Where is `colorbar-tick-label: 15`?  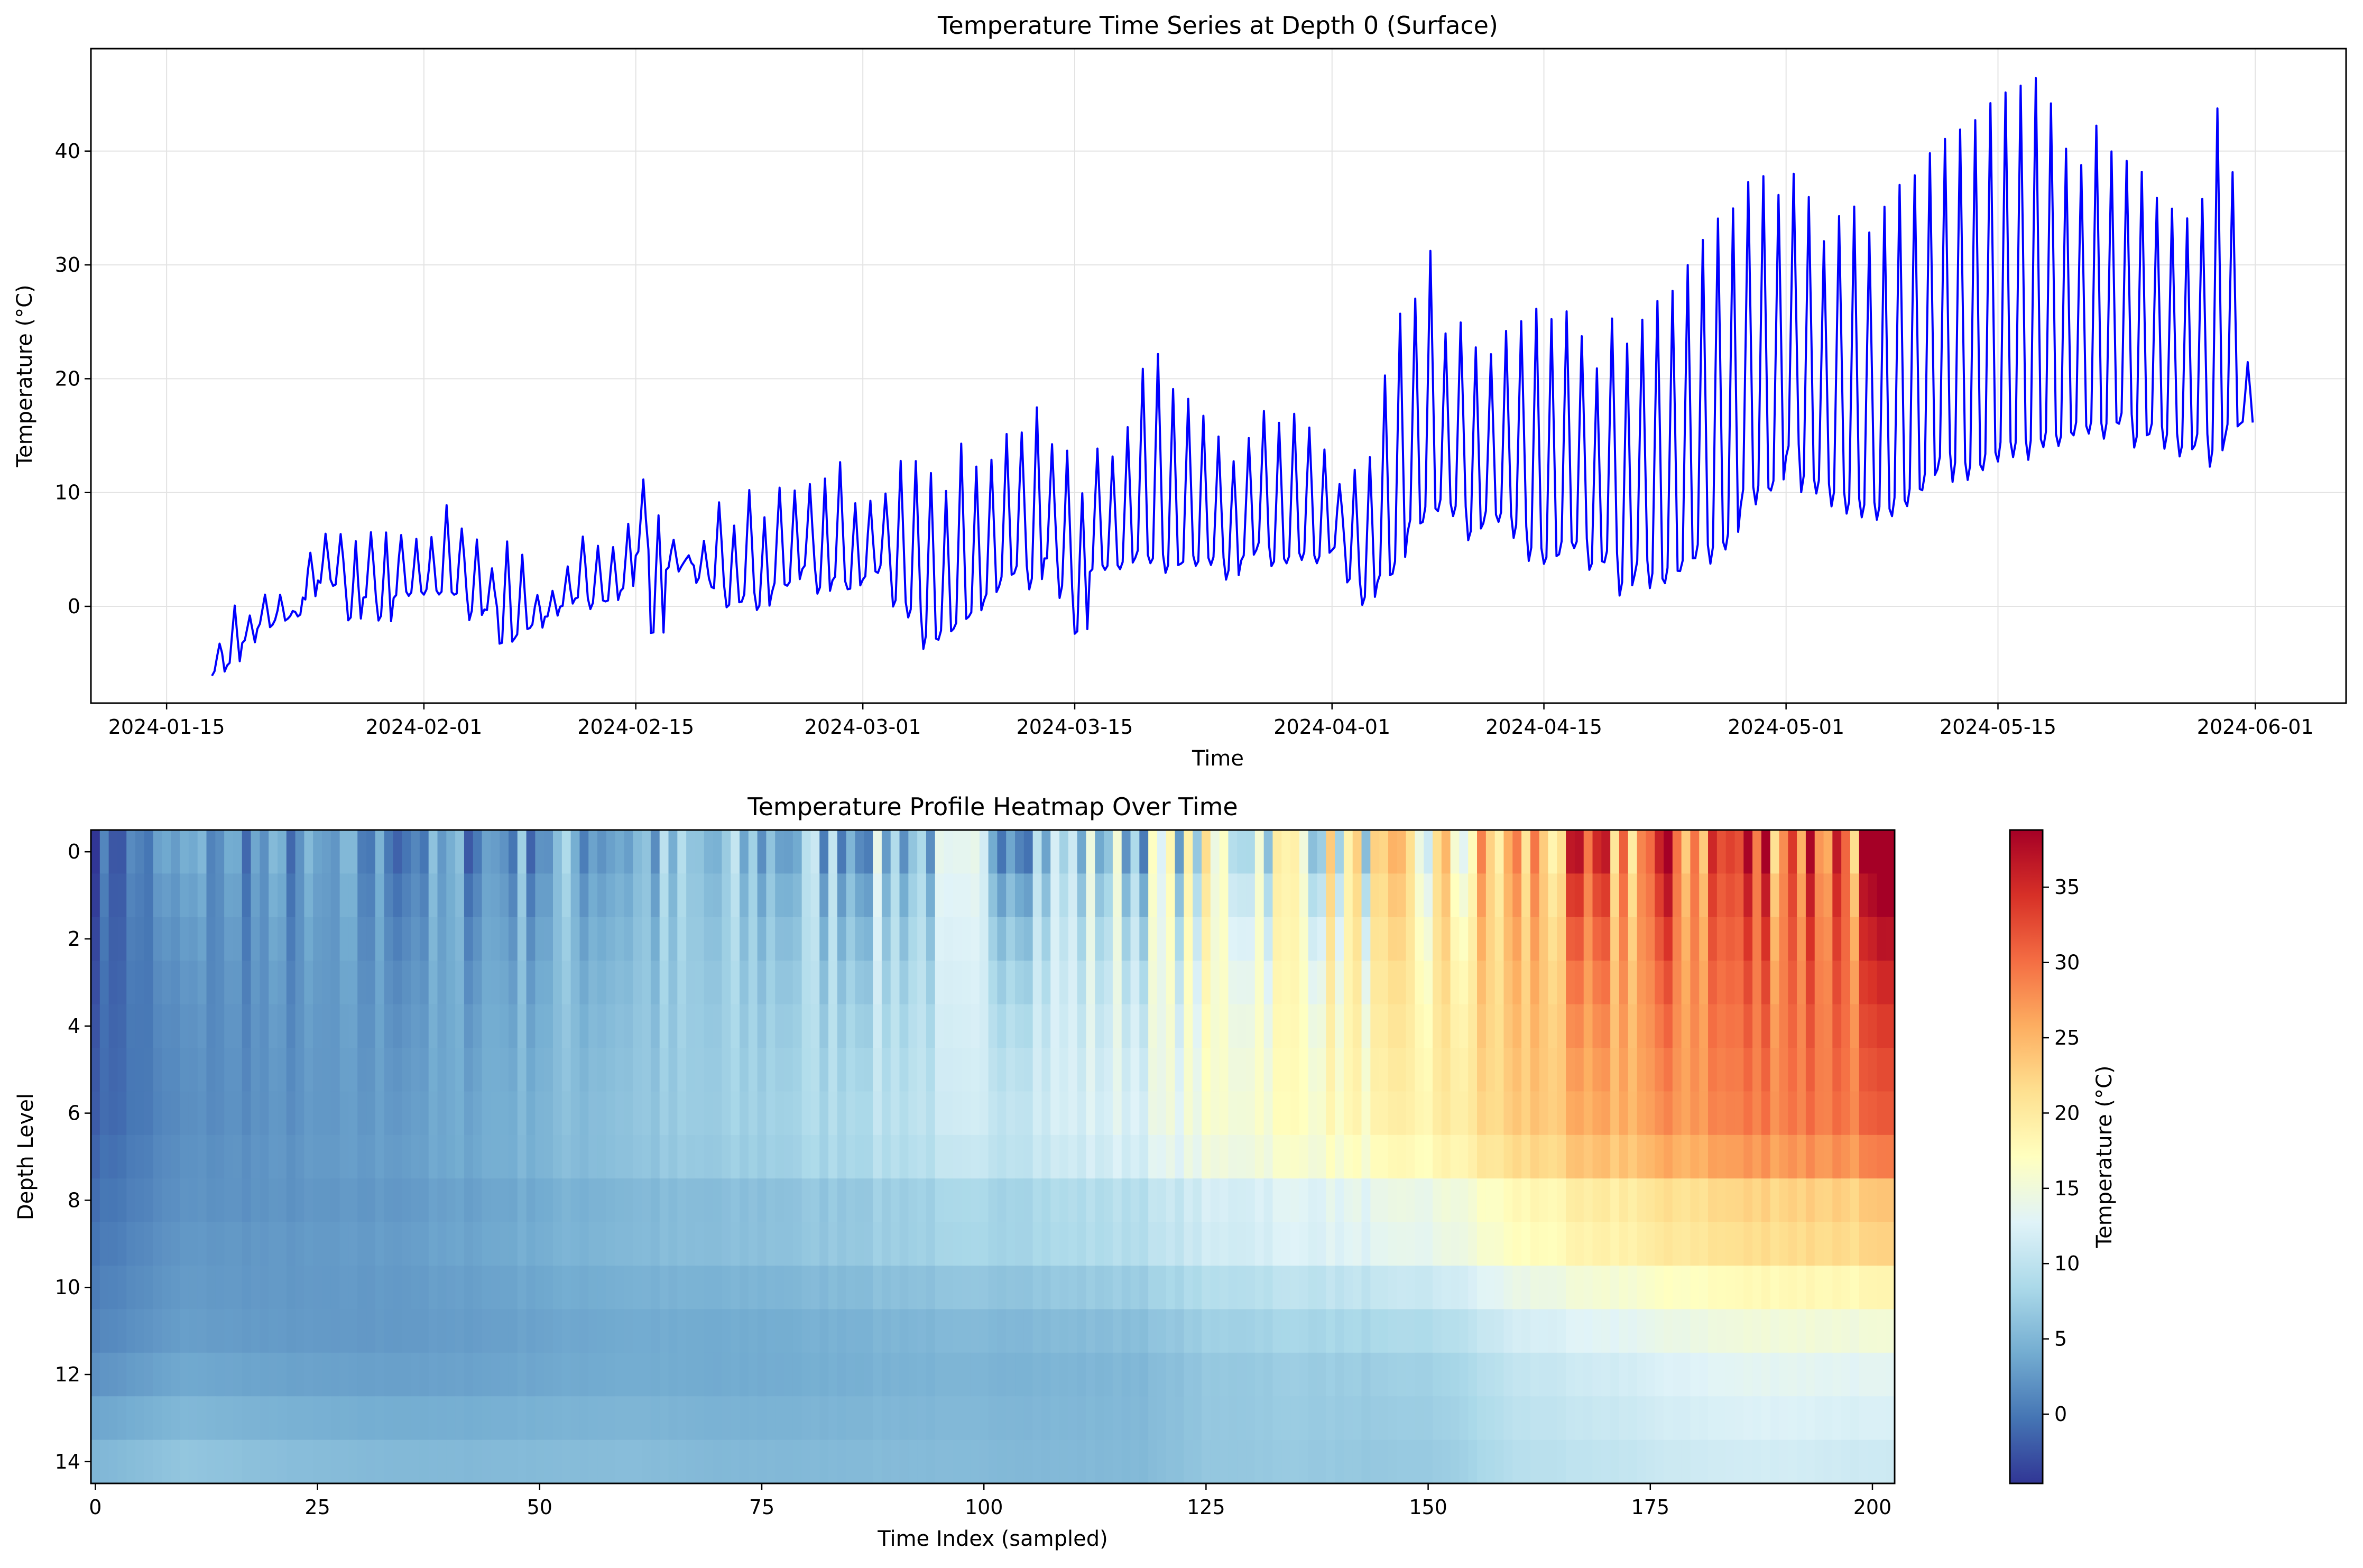 colorbar-tick-label: 15 is located at coordinates (2067, 1188).